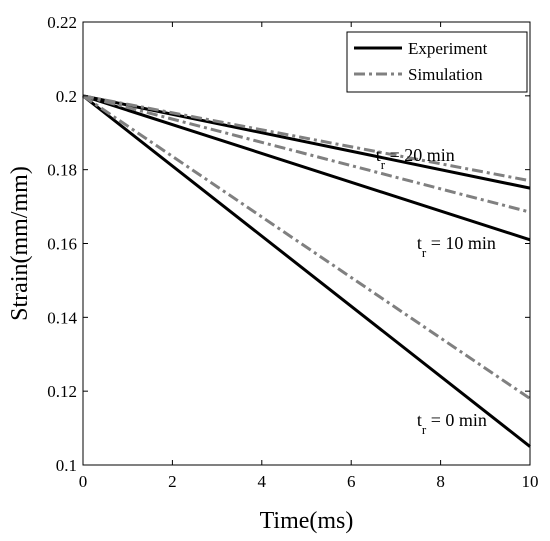  What do you see at coordinates (452, 423) in the screenshot?
I see `curve-annotation: tr = 0 min` at bounding box center [452, 423].